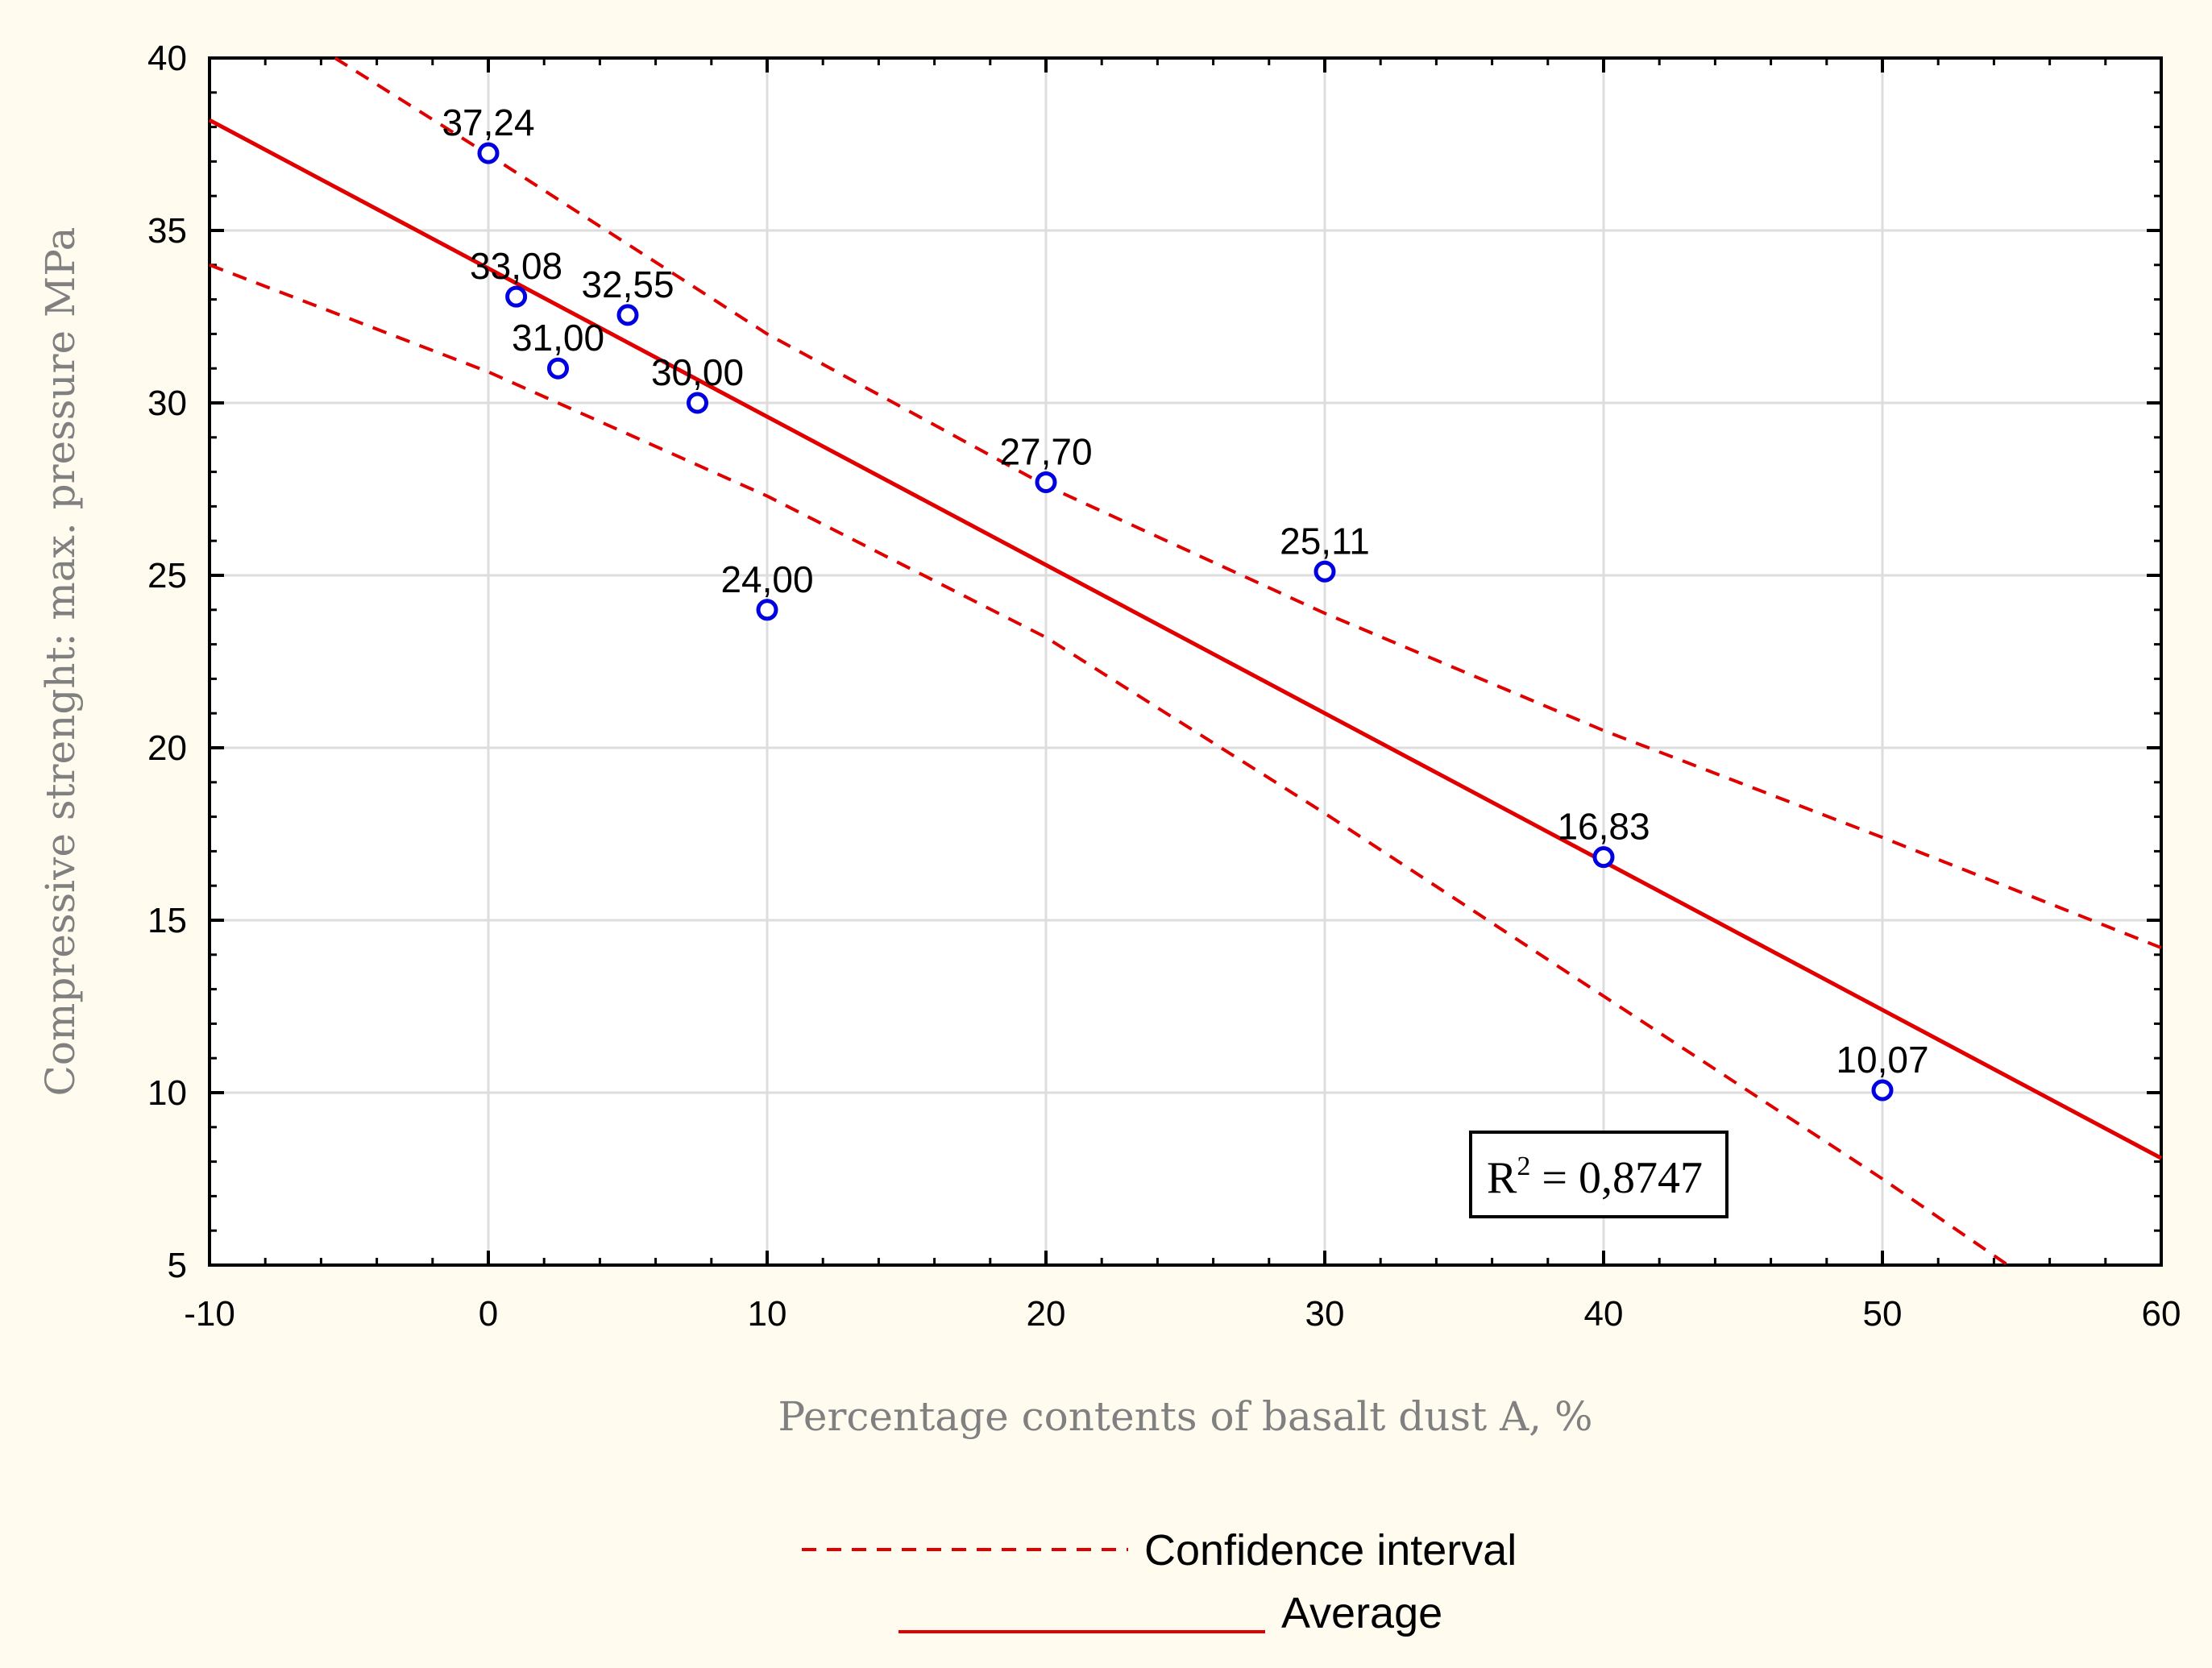 The width and height of the screenshot is (2212, 1668). Describe the element at coordinates (209, 1314) in the screenshot. I see `x-tick-label: -10` at that location.